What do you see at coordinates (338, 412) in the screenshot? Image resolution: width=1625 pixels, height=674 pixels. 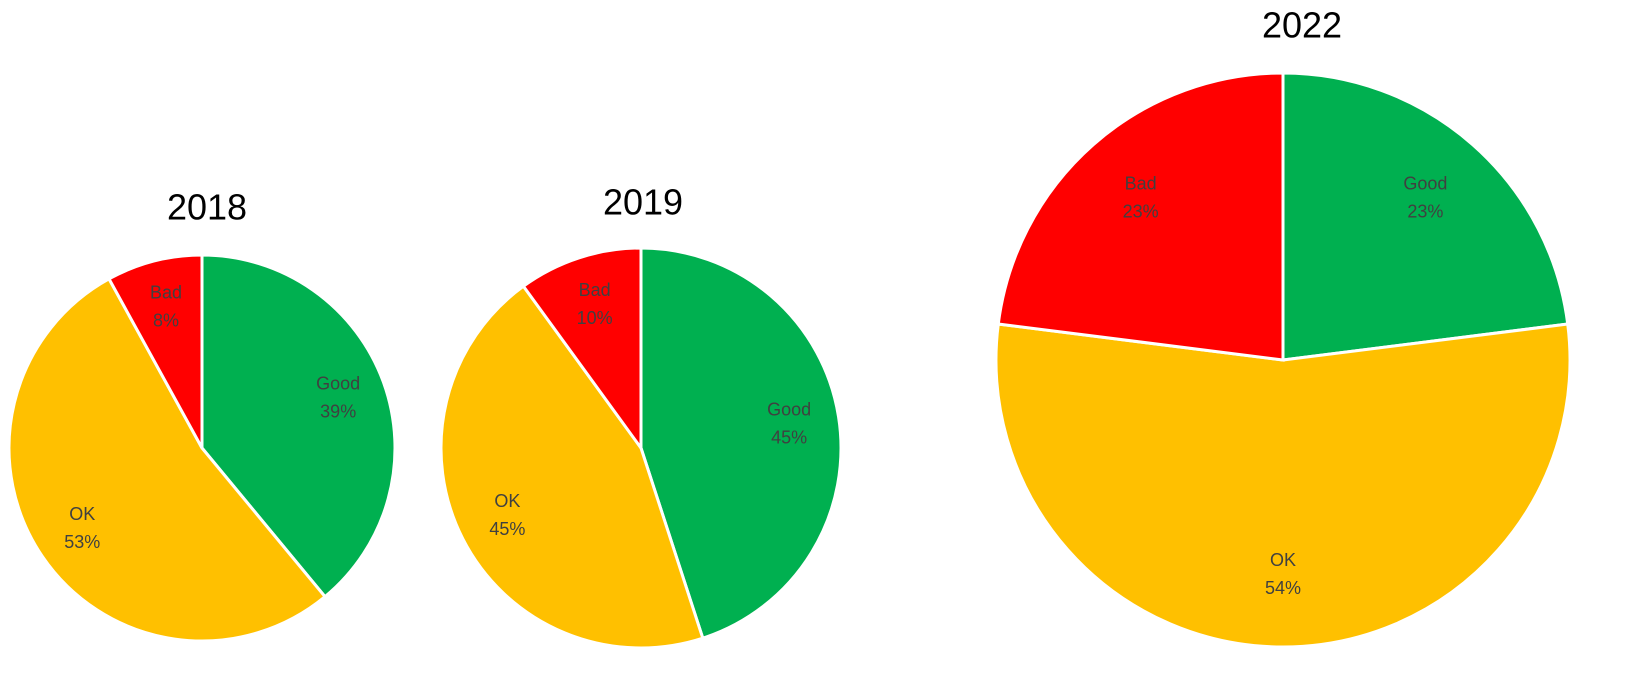 I see `slice-value-label: 39%` at bounding box center [338, 412].